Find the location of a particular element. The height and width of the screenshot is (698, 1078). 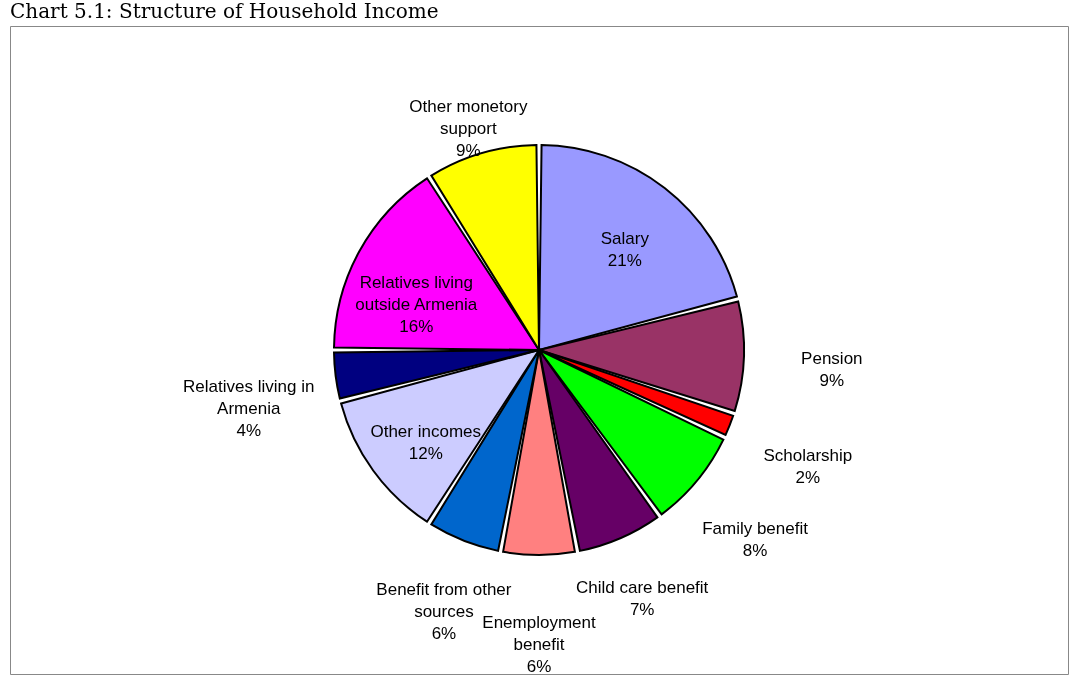

data-label: 4% is located at coordinates (249, 430).